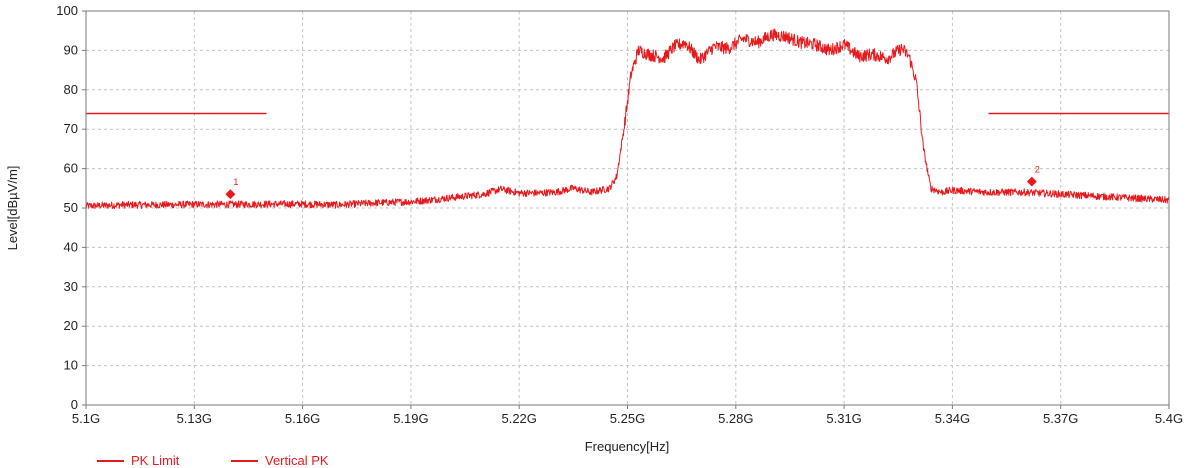 This screenshot has width=1192, height=468. Describe the element at coordinates (71, 325) in the screenshot. I see `y-tick-label: 20` at that location.